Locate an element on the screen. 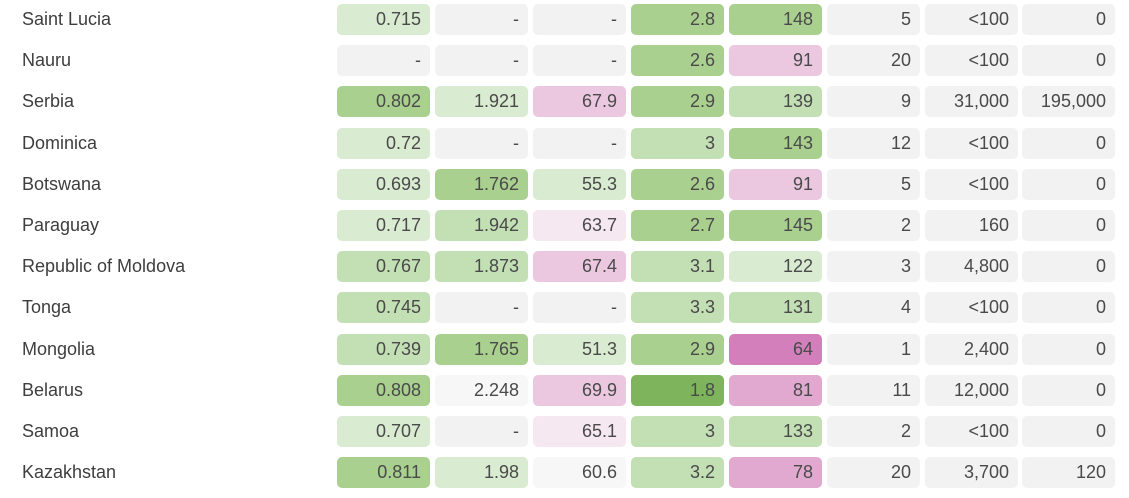  table-cell: 122 is located at coordinates (775, 267).